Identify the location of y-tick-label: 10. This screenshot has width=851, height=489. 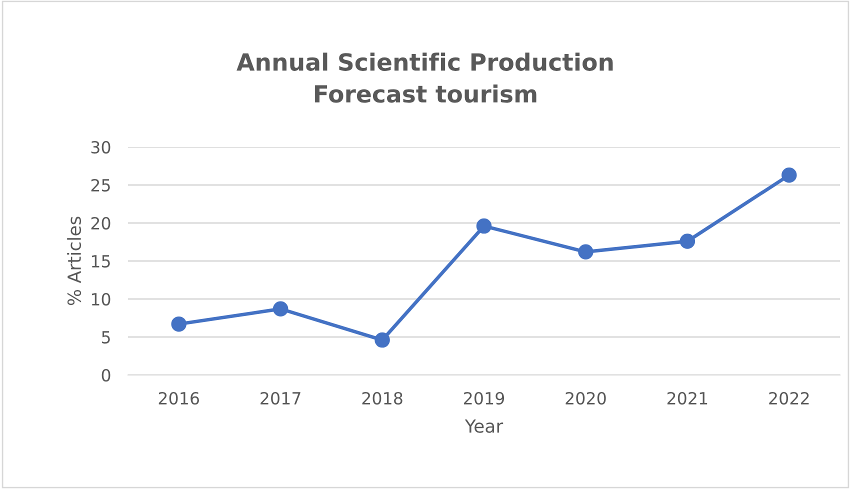
(101, 299).